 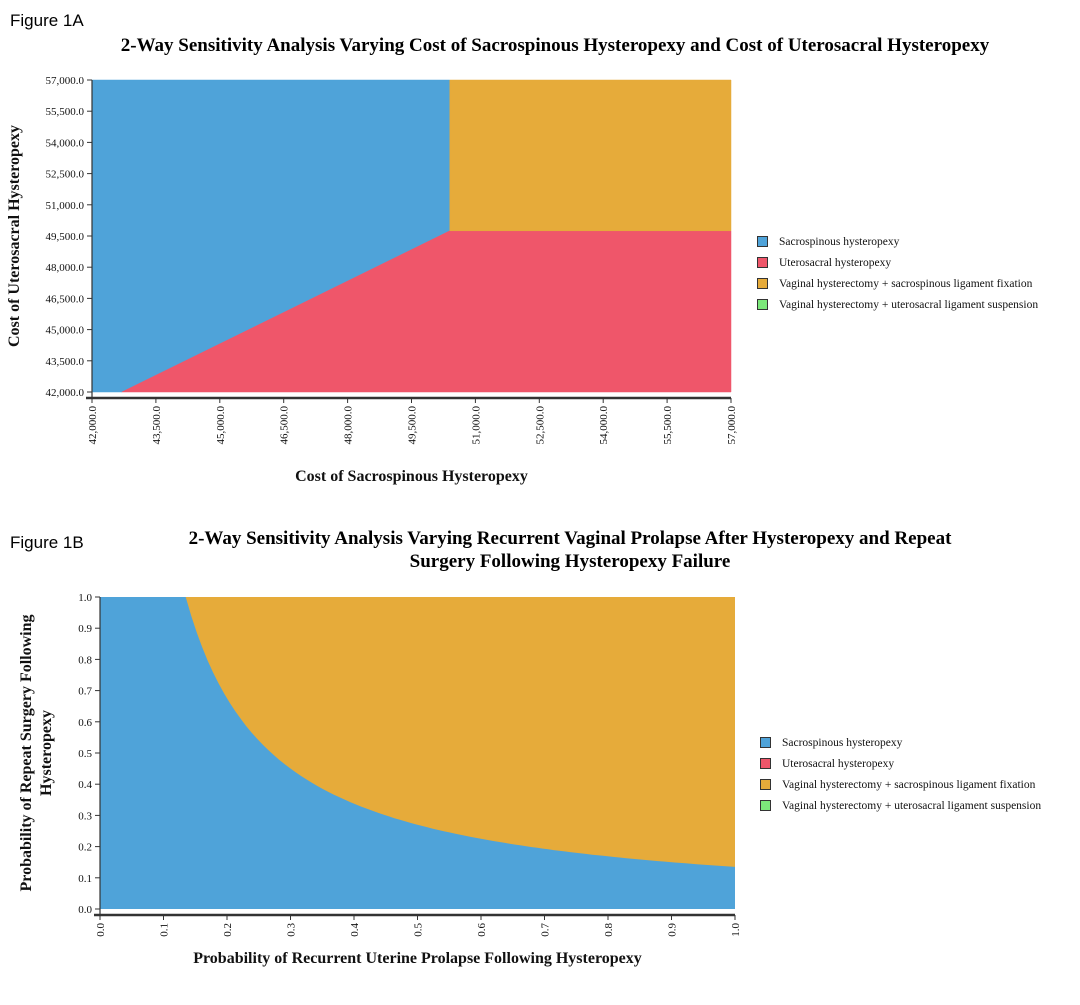 I want to click on x-tick-label: 57,000.0, so click(x=732, y=425).